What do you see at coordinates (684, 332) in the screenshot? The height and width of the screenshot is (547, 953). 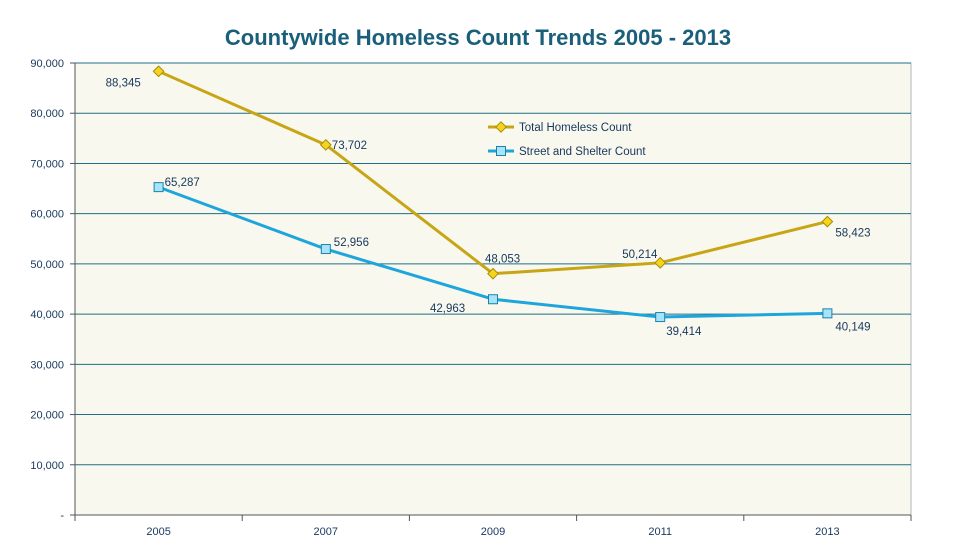 I see `data-label: 39,414` at bounding box center [684, 332].